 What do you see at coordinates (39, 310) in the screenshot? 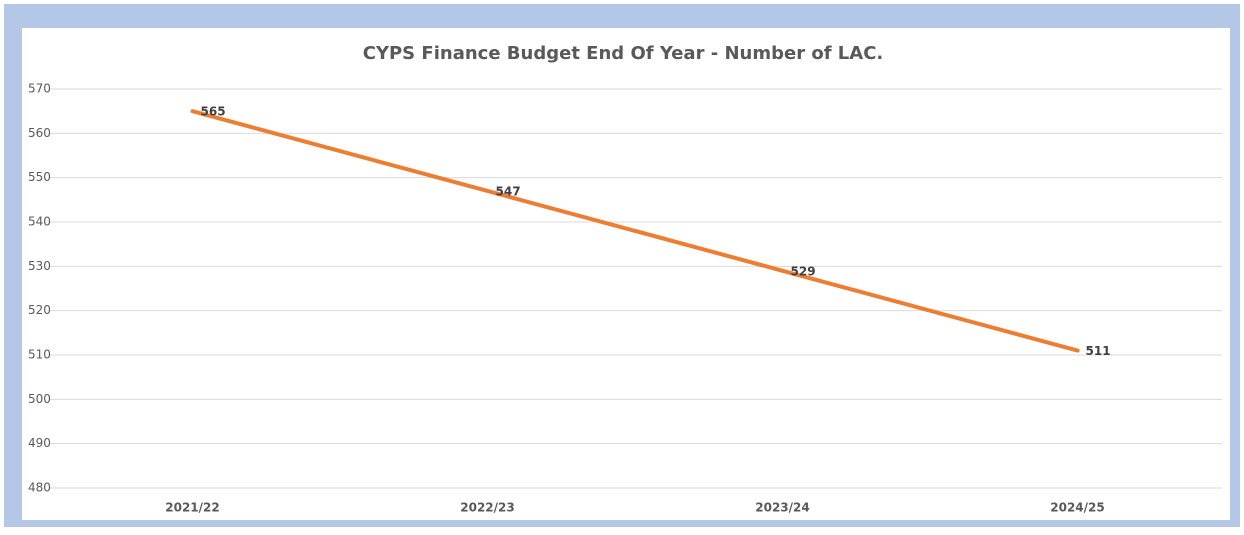
I see `y-tick-label: 520` at bounding box center [39, 310].